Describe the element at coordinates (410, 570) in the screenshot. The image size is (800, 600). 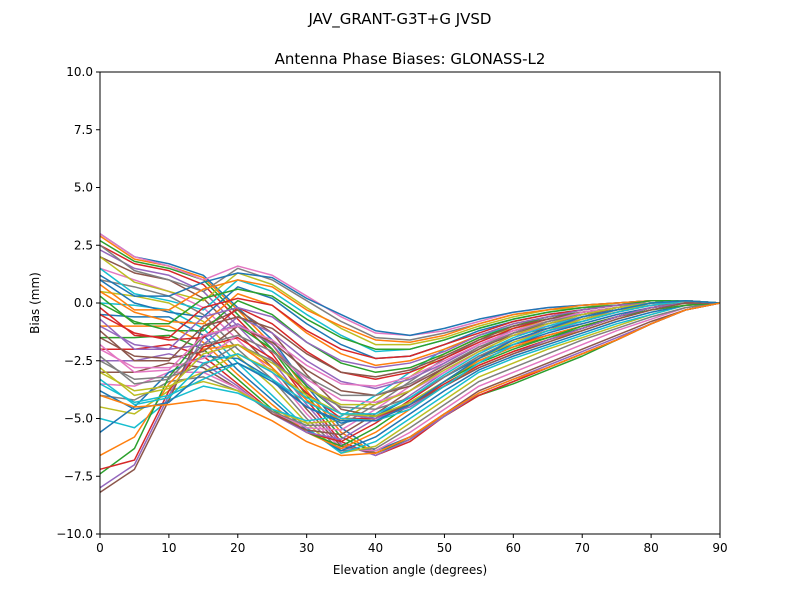
I see `x-axis-label: Elevation angle (degrees)` at that location.